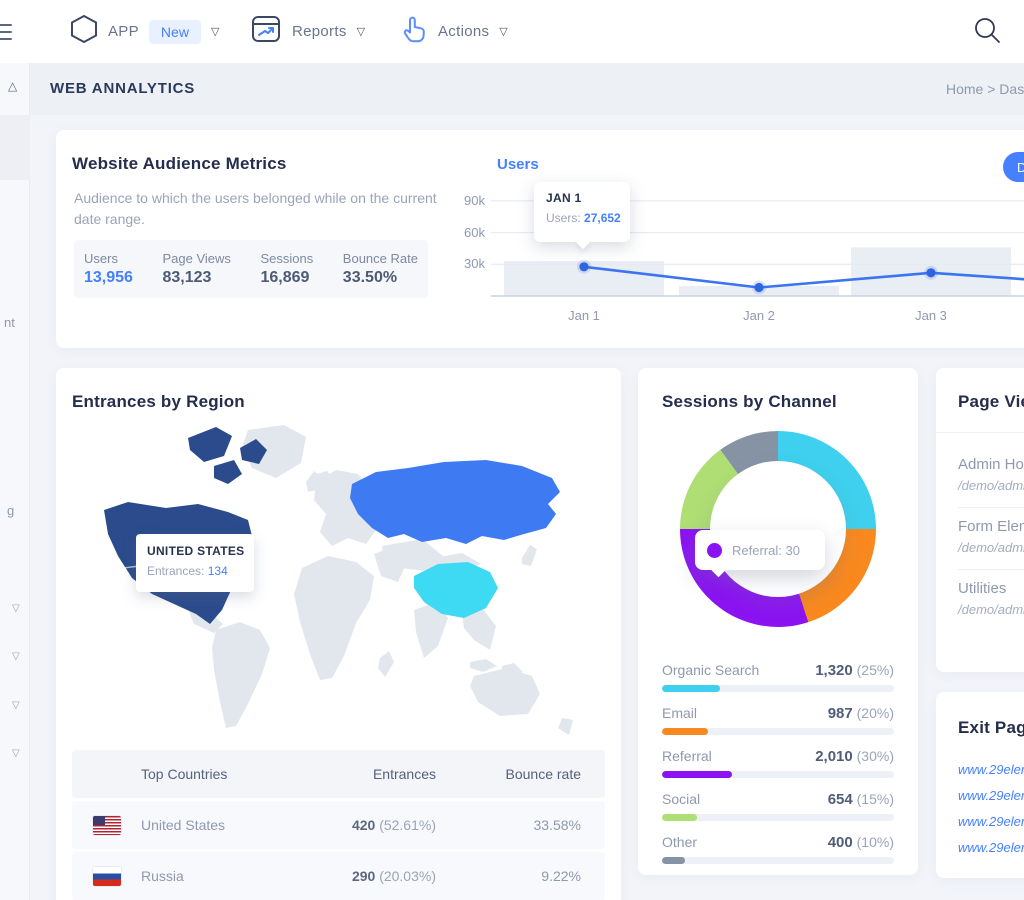 The image size is (1024, 900). I want to click on tooltip-dot-icon, so click(714, 550).